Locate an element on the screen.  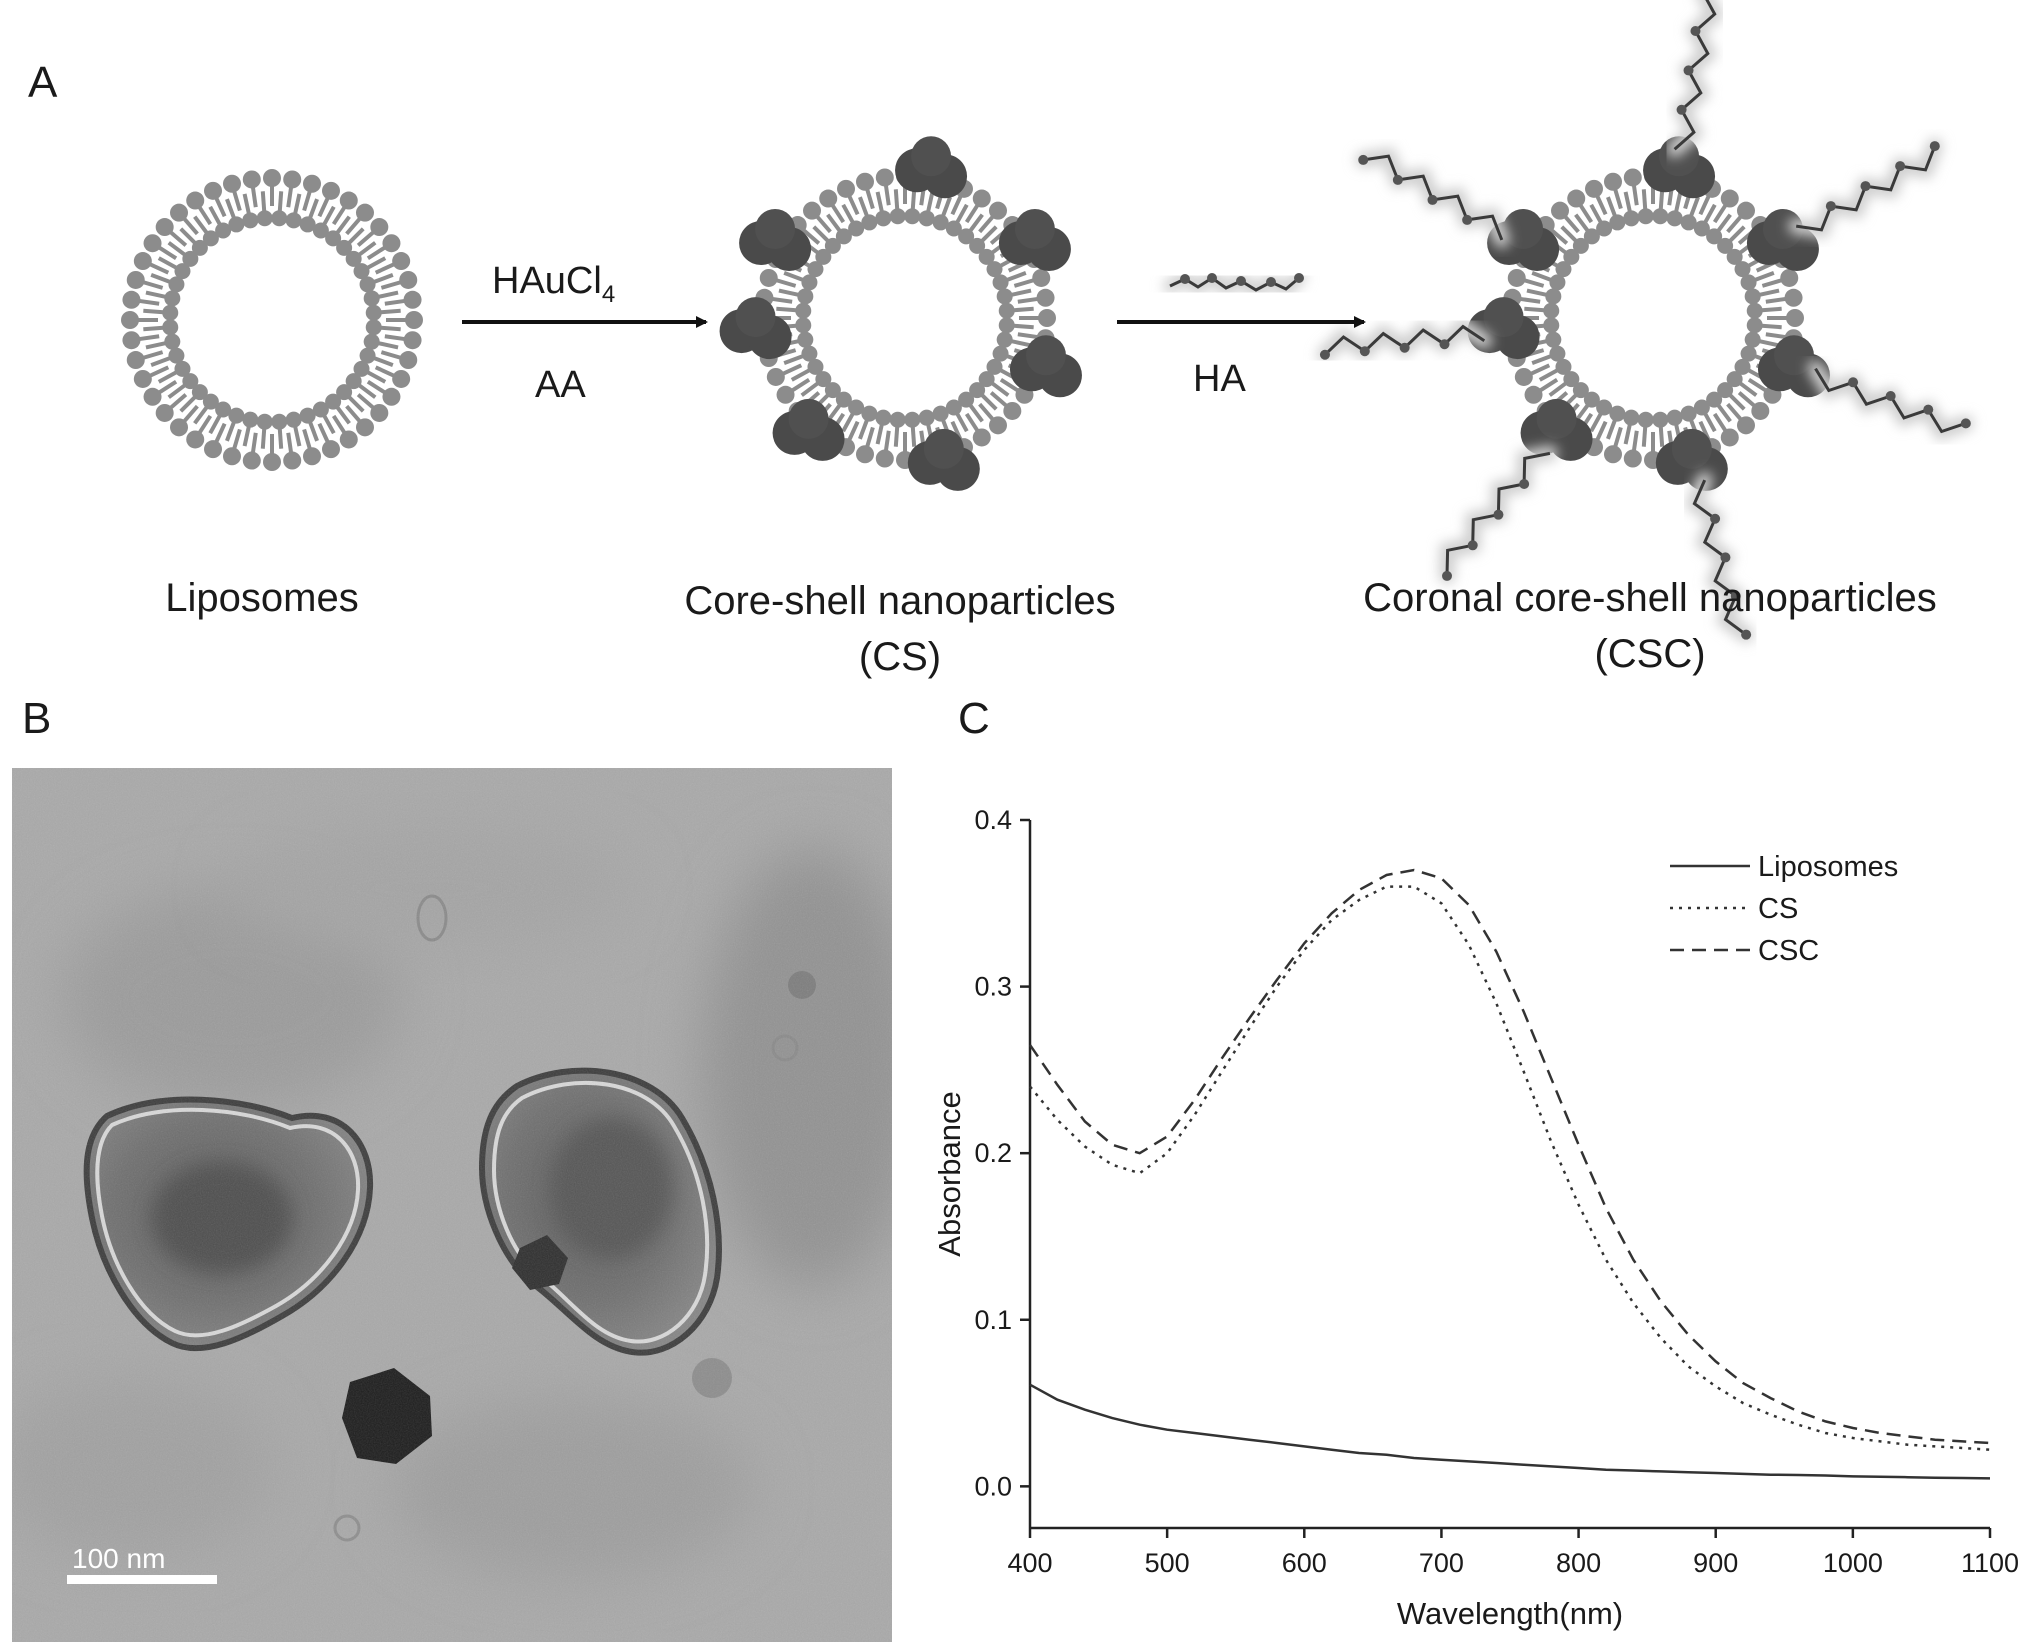
x-tick-label: 1000 is located at coordinates (1853, 1563).